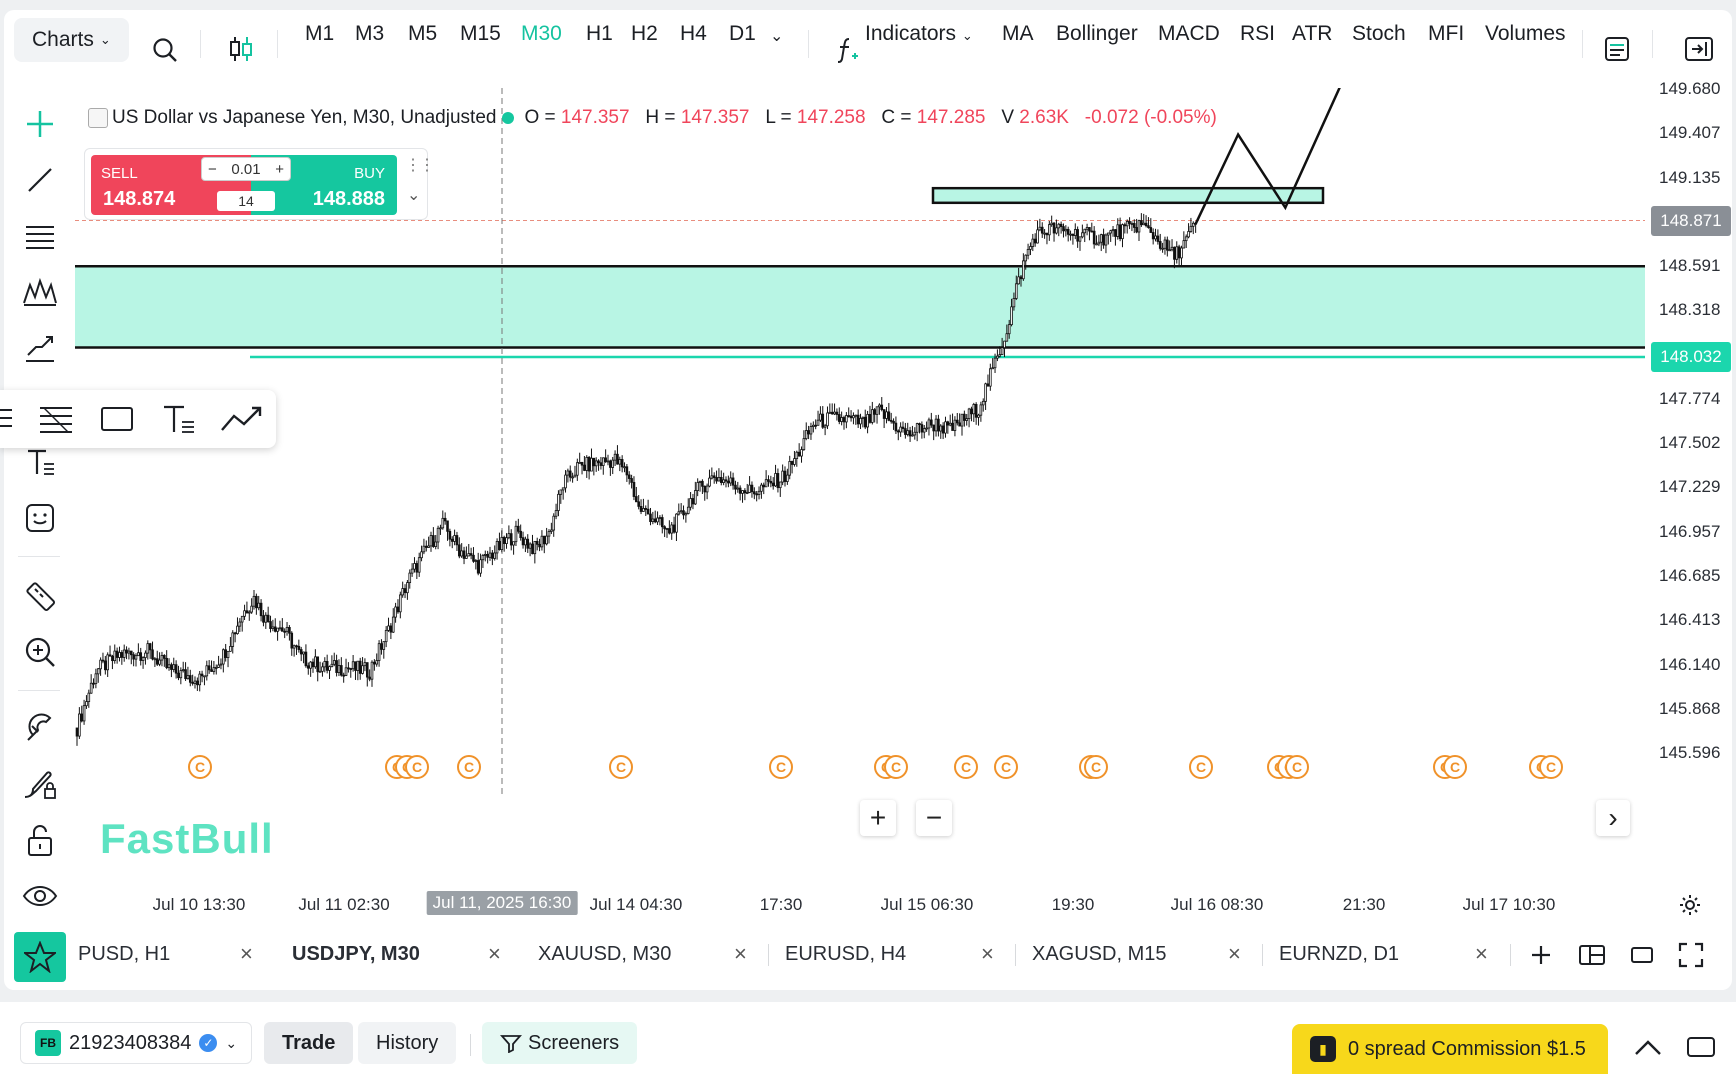 The height and width of the screenshot is (1076, 1736). What do you see at coordinates (246, 169) in the screenshot?
I see `quantity-stepper: − 0.01 +` at bounding box center [246, 169].